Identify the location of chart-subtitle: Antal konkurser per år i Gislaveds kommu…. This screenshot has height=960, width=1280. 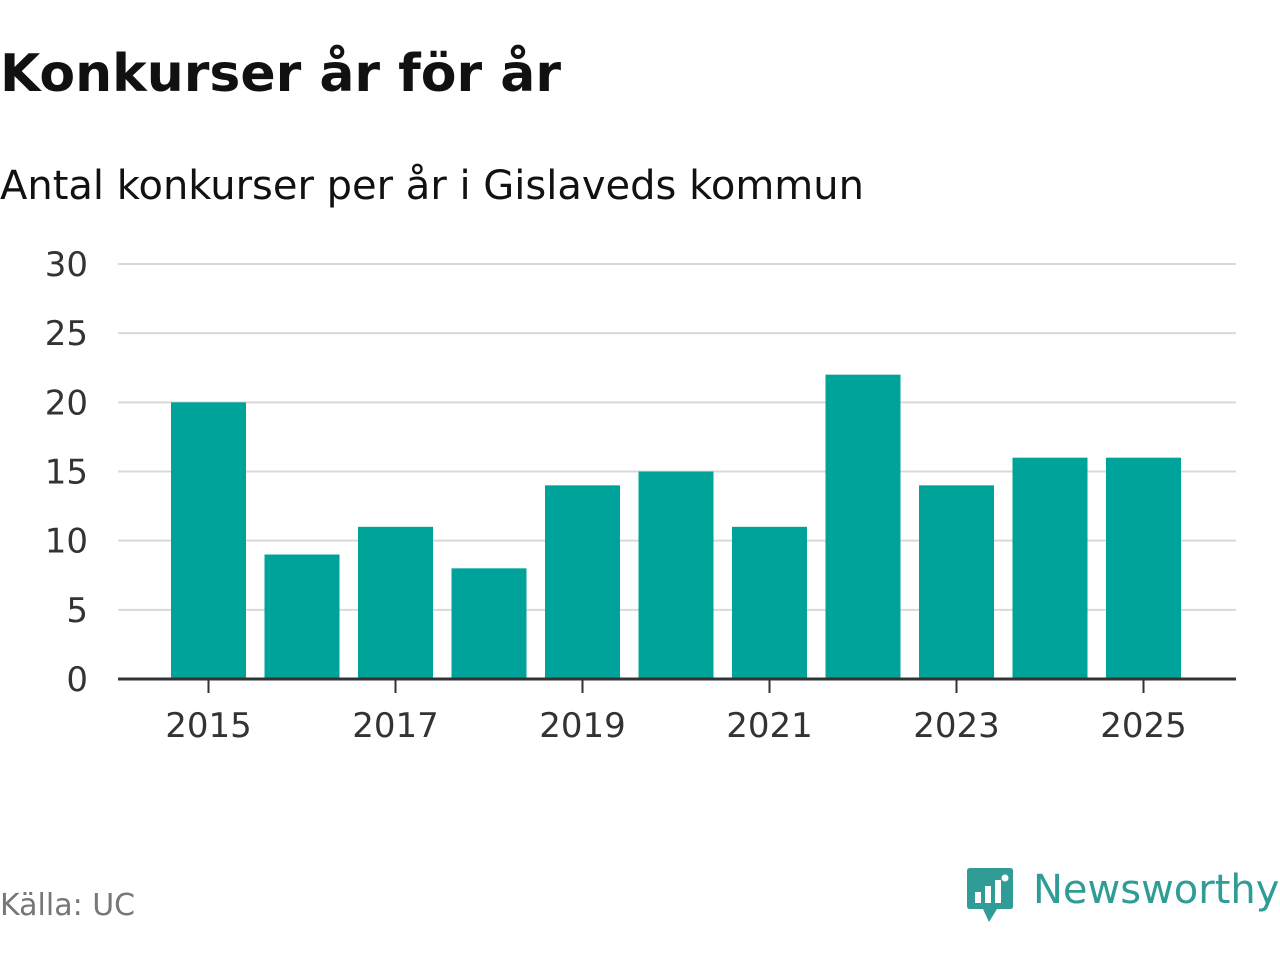
(432, 186).